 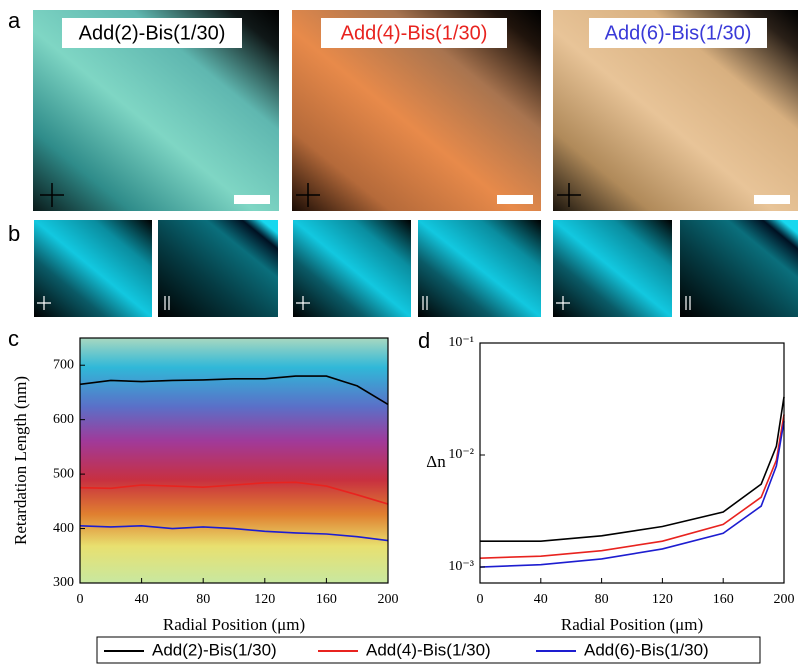 What do you see at coordinates (436, 461) in the screenshot?
I see `y-axis-label: Δn` at bounding box center [436, 461].